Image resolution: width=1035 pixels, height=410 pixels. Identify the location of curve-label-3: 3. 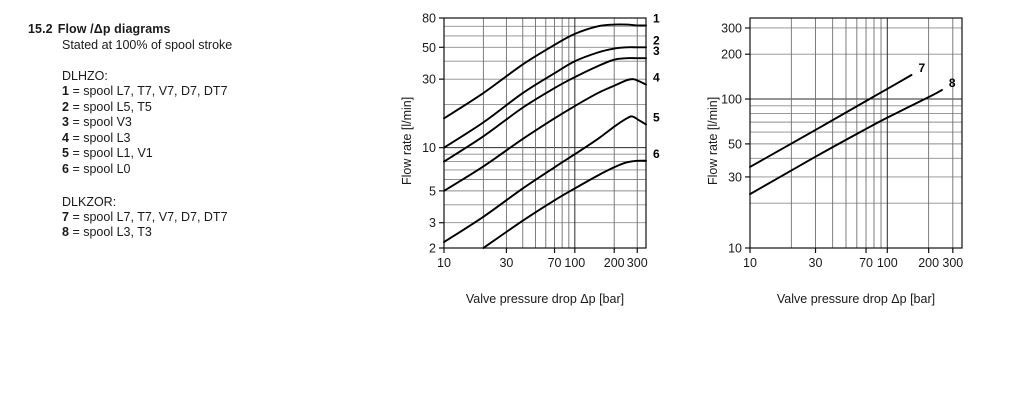
(656, 51).